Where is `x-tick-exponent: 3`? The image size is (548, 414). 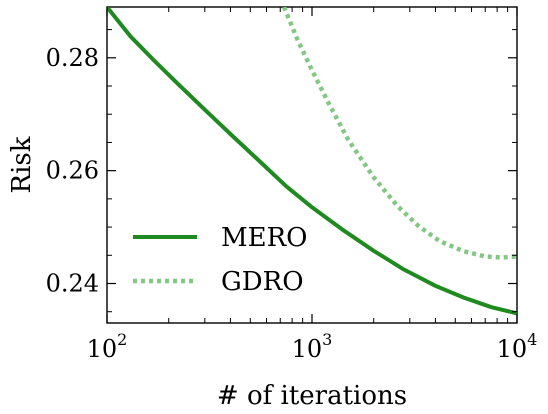
x-tick-exponent: 3 is located at coordinates (327, 339).